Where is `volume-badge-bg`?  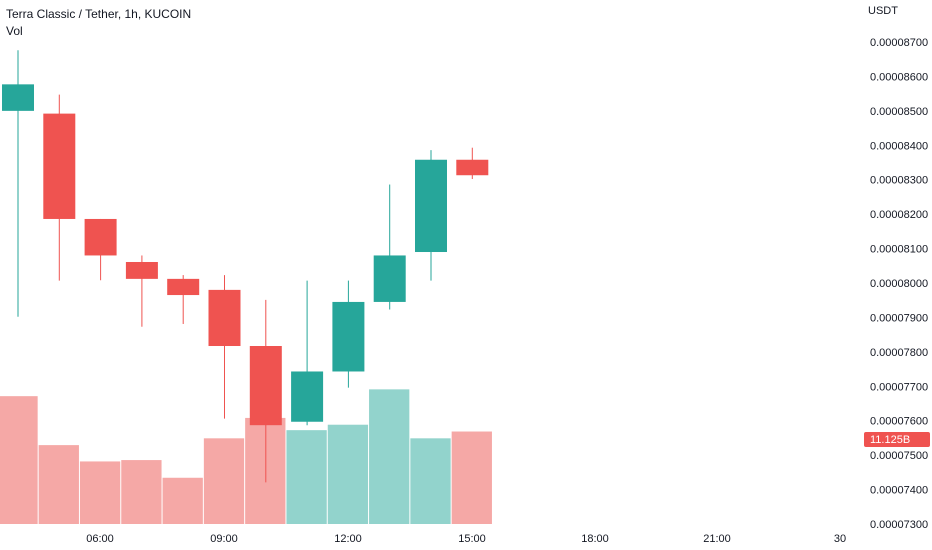 volume-badge-bg is located at coordinates (897, 439).